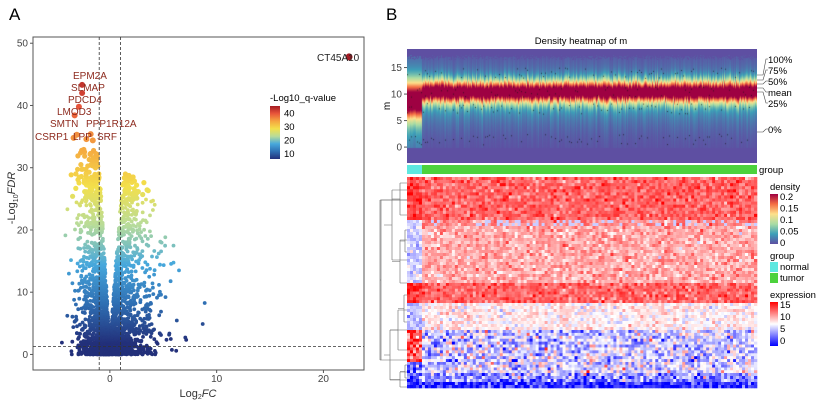 The width and height of the screenshot is (824, 400). Describe the element at coordinates (762, 130) in the screenshot. I see `quantile-connector` at that location.